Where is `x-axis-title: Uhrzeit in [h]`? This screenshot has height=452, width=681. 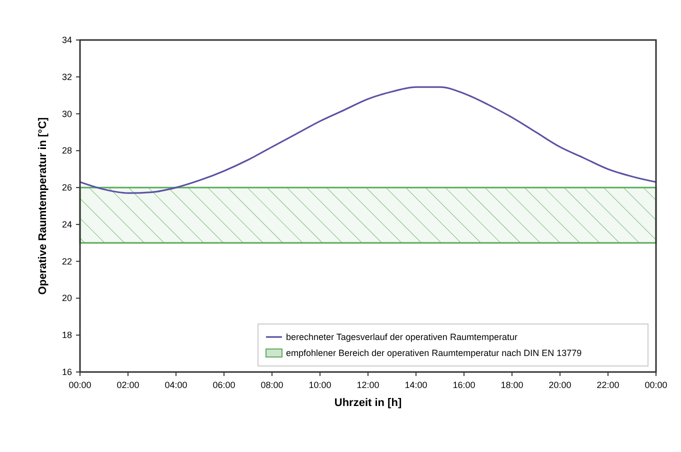 x-axis-title: Uhrzeit in [h] is located at coordinates (368, 403).